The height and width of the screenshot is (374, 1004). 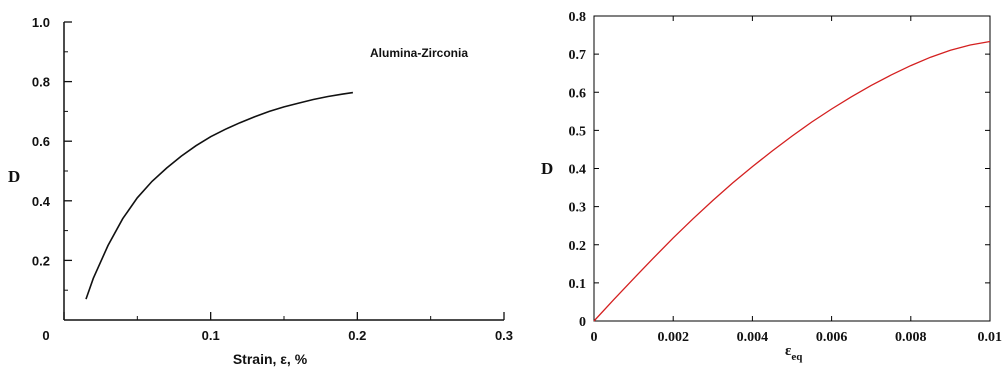 I want to click on left-x-tick-label: 0.1, so click(x=211, y=335).